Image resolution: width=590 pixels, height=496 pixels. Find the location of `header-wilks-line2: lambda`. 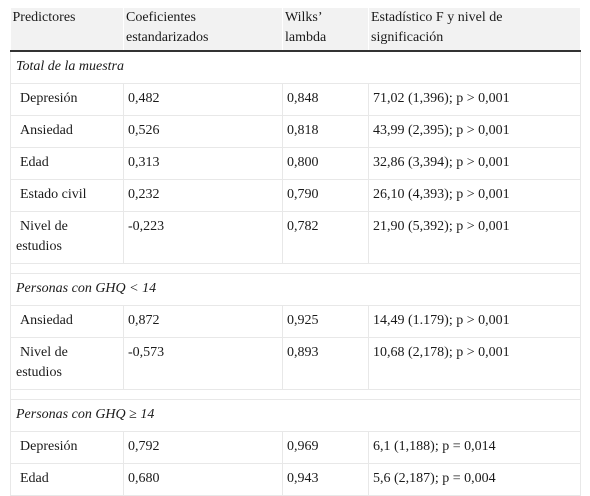

header-wilks-line2: lambda is located at coordinates (306, 37).